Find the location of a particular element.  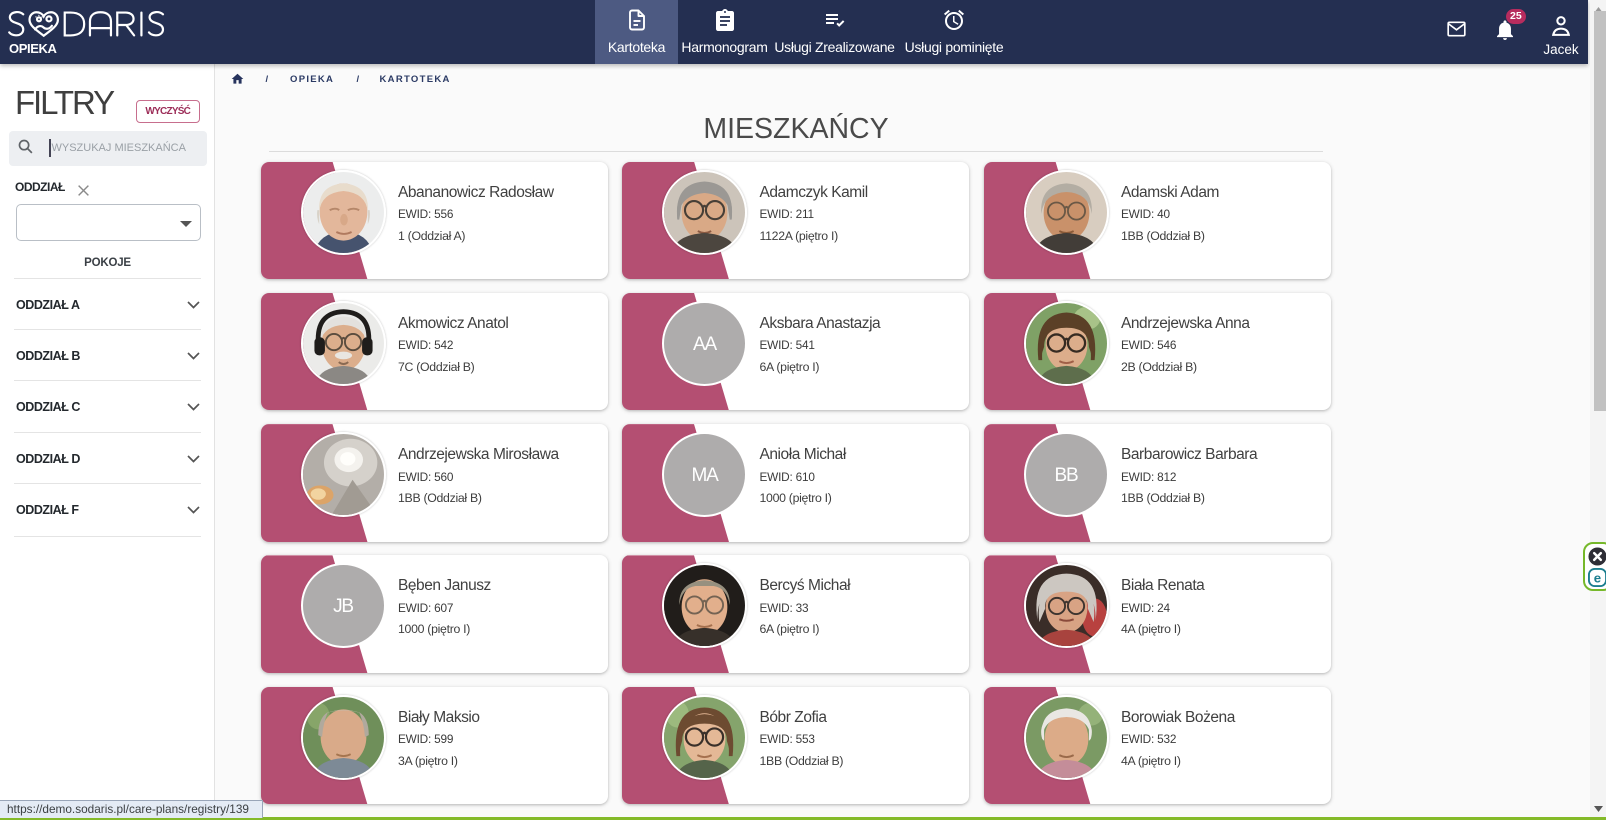

svg-text: e is located at coordinates (1597, 577).